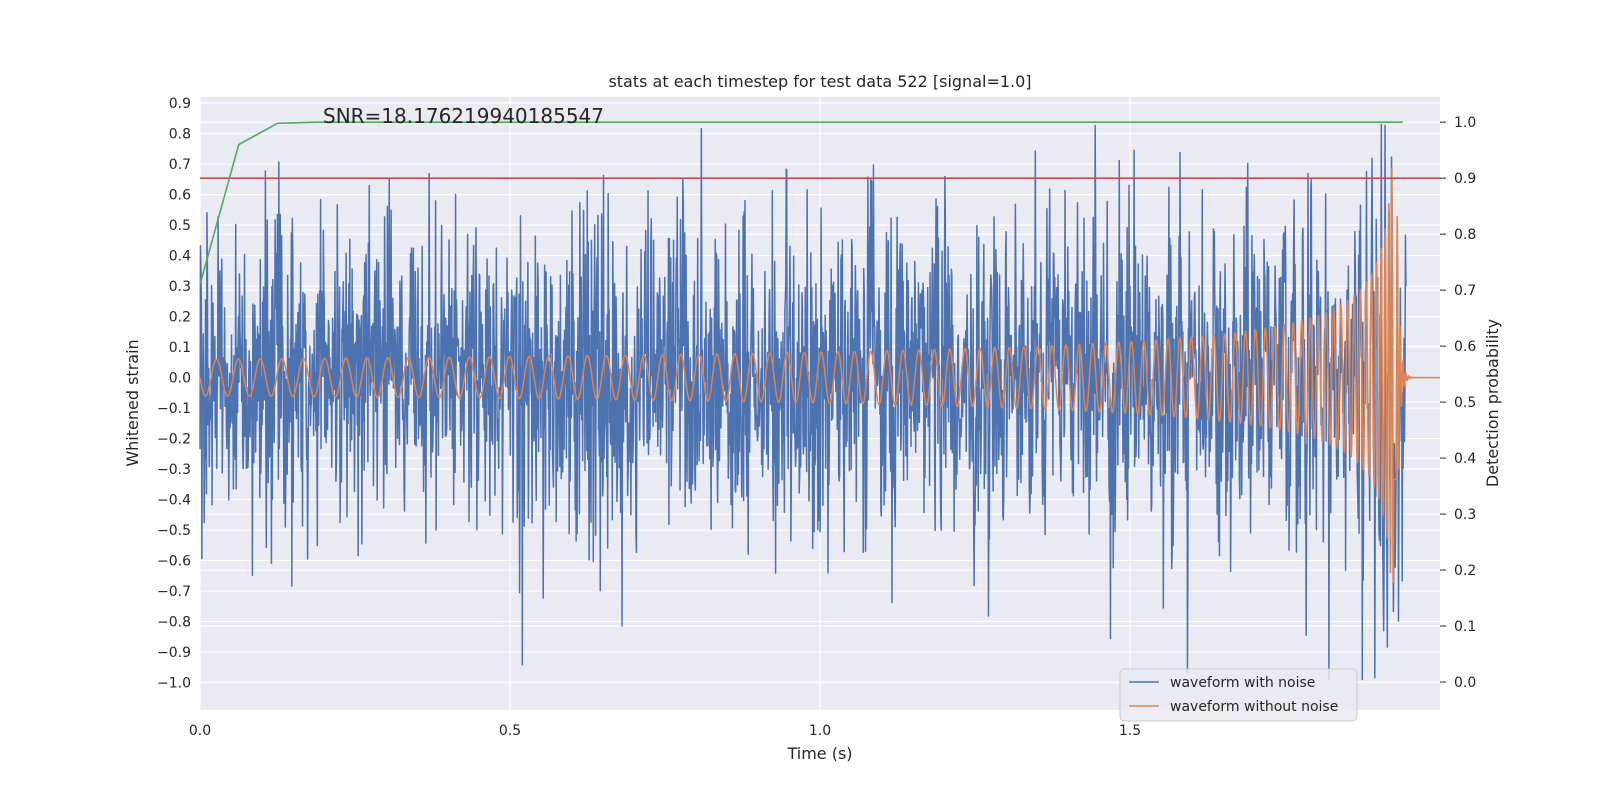 The width and height of the screenshot is (1600, 800). Describe the element at coordinates (200, 731) in the screenshot. I see `x-tick-label: 0.0` at that location.